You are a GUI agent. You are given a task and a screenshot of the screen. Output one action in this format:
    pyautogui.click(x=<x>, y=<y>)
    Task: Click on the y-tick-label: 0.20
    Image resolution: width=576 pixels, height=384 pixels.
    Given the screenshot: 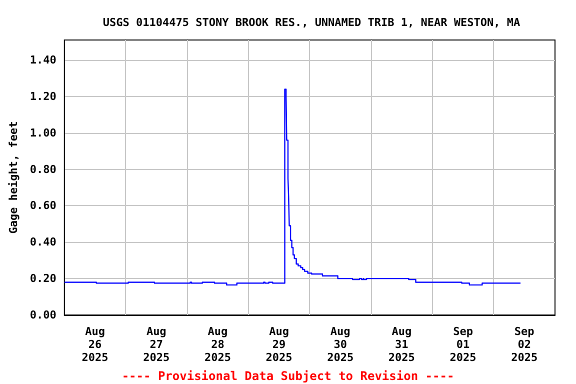 What is the action you would take?
    pyautogui.click(x=43, y=279)
    